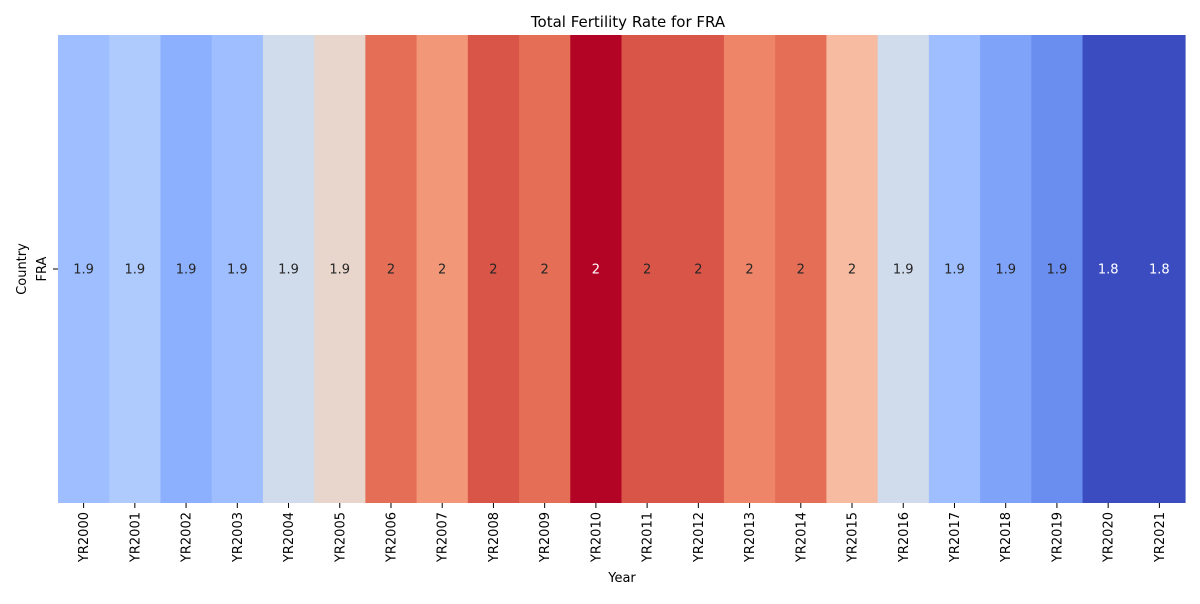 The width and height of the screenshot is (1200, 604). What do you see at coordinates (391, 537) in the screenshot?
I see `x-tick-label: YR2006` at bounding box center [391, 537].